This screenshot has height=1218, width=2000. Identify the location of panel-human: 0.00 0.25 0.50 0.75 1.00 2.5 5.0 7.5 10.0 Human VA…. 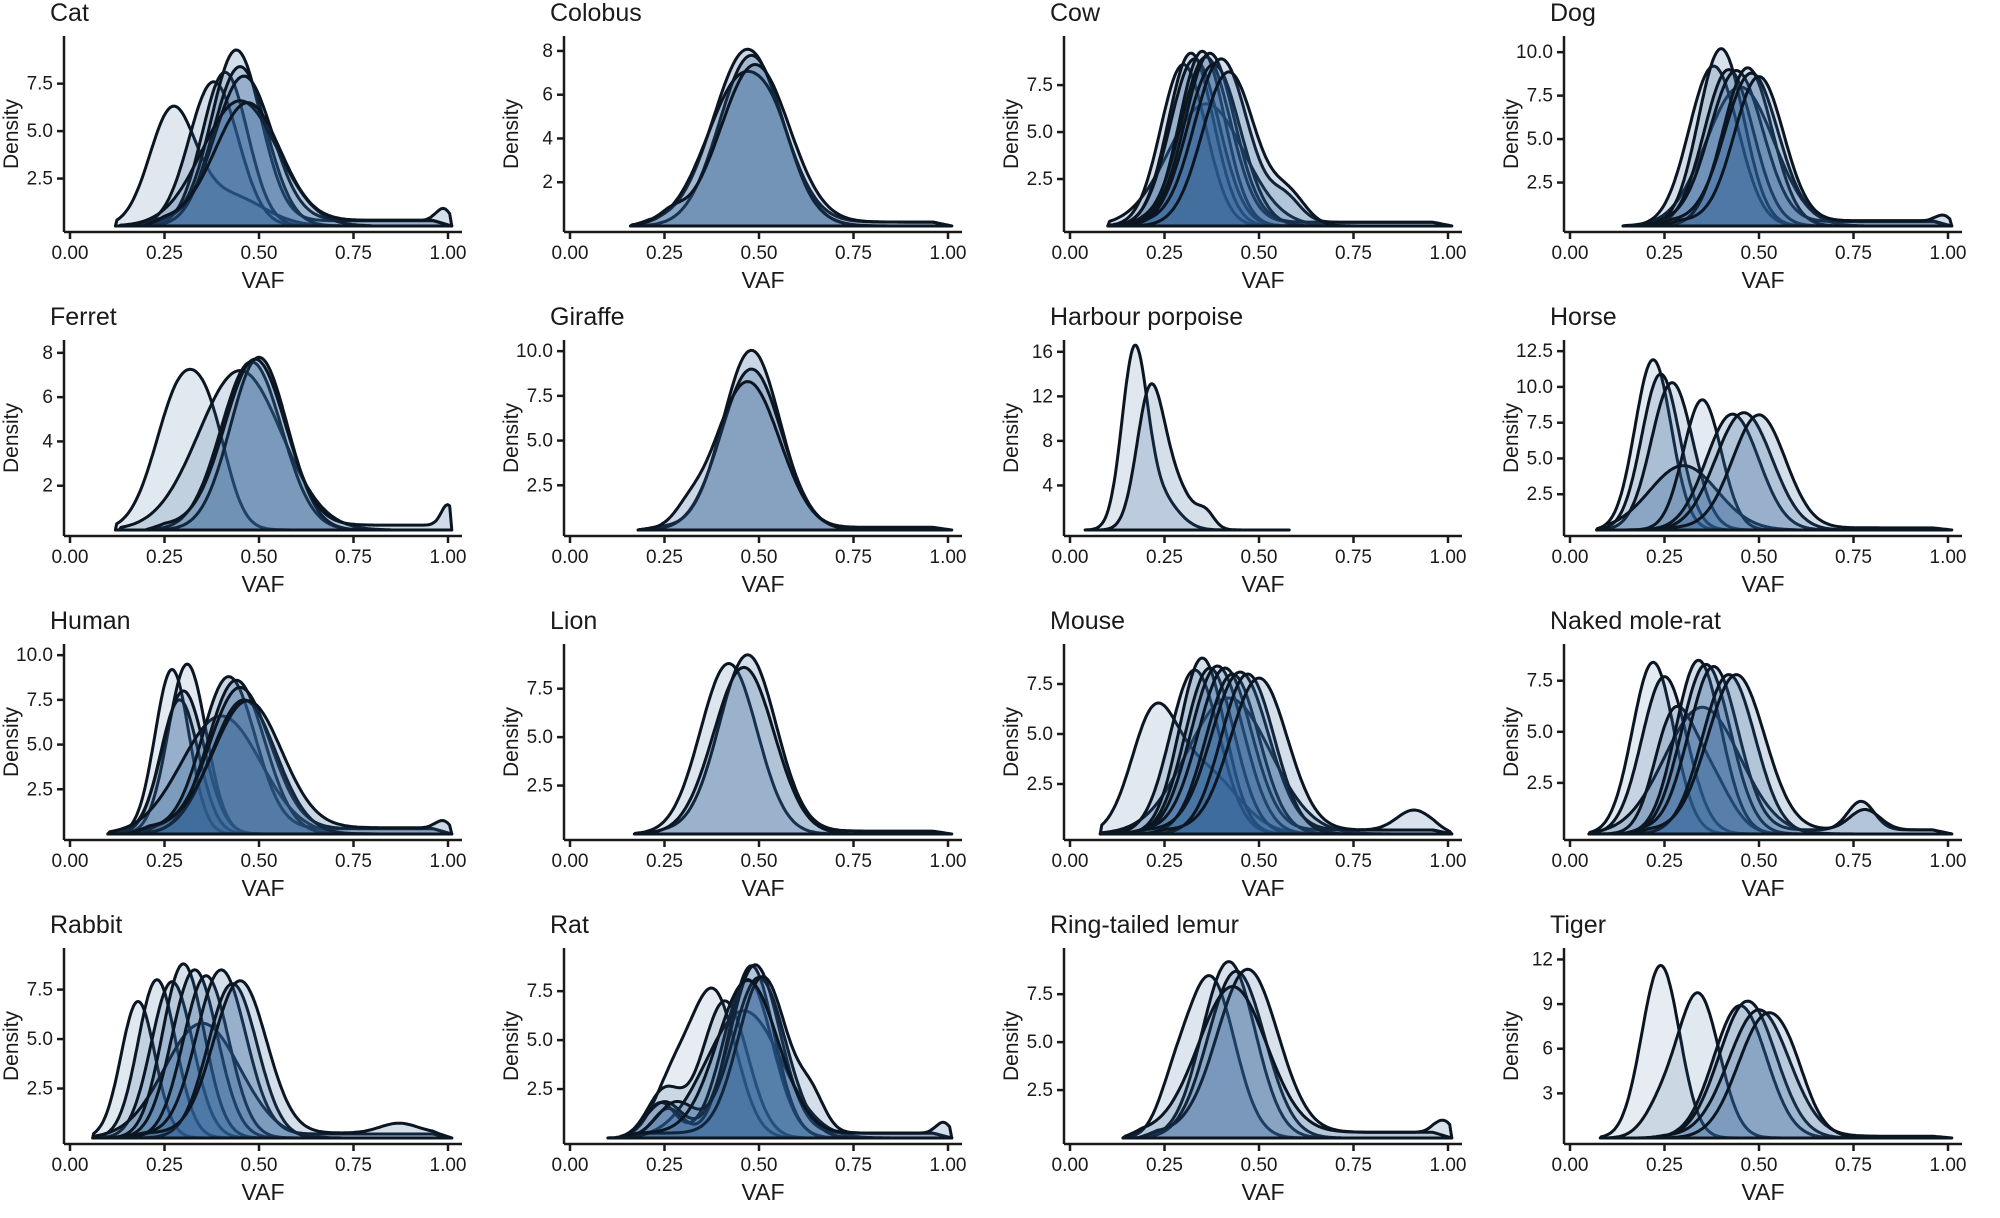
(250, 760).